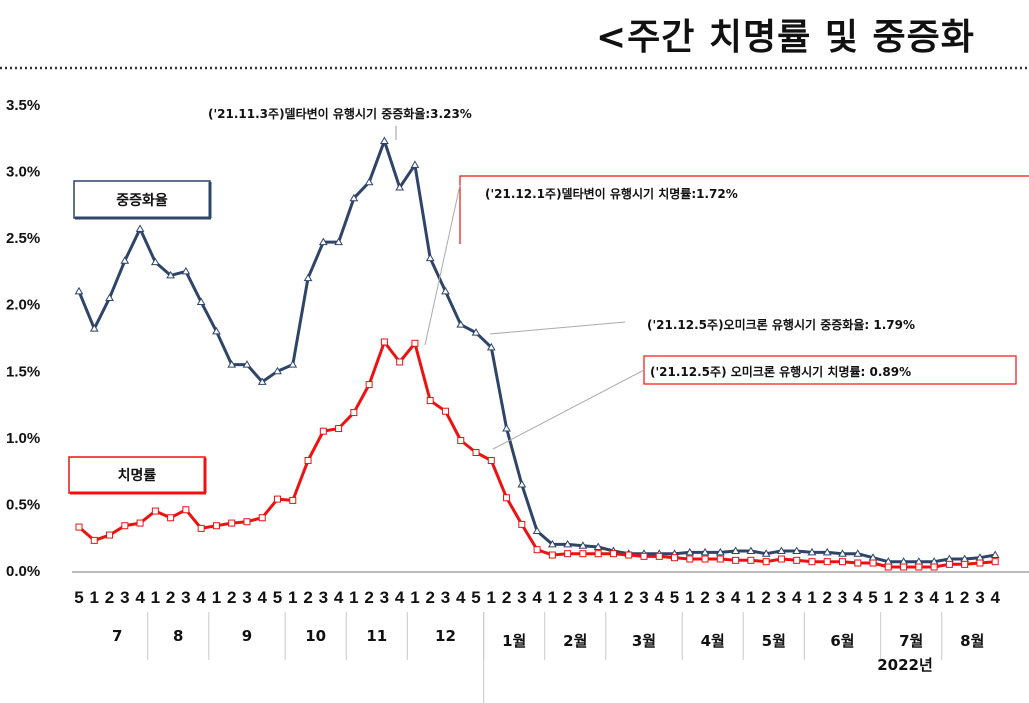  I want to click on month-label: 1월, so click(514, 641).